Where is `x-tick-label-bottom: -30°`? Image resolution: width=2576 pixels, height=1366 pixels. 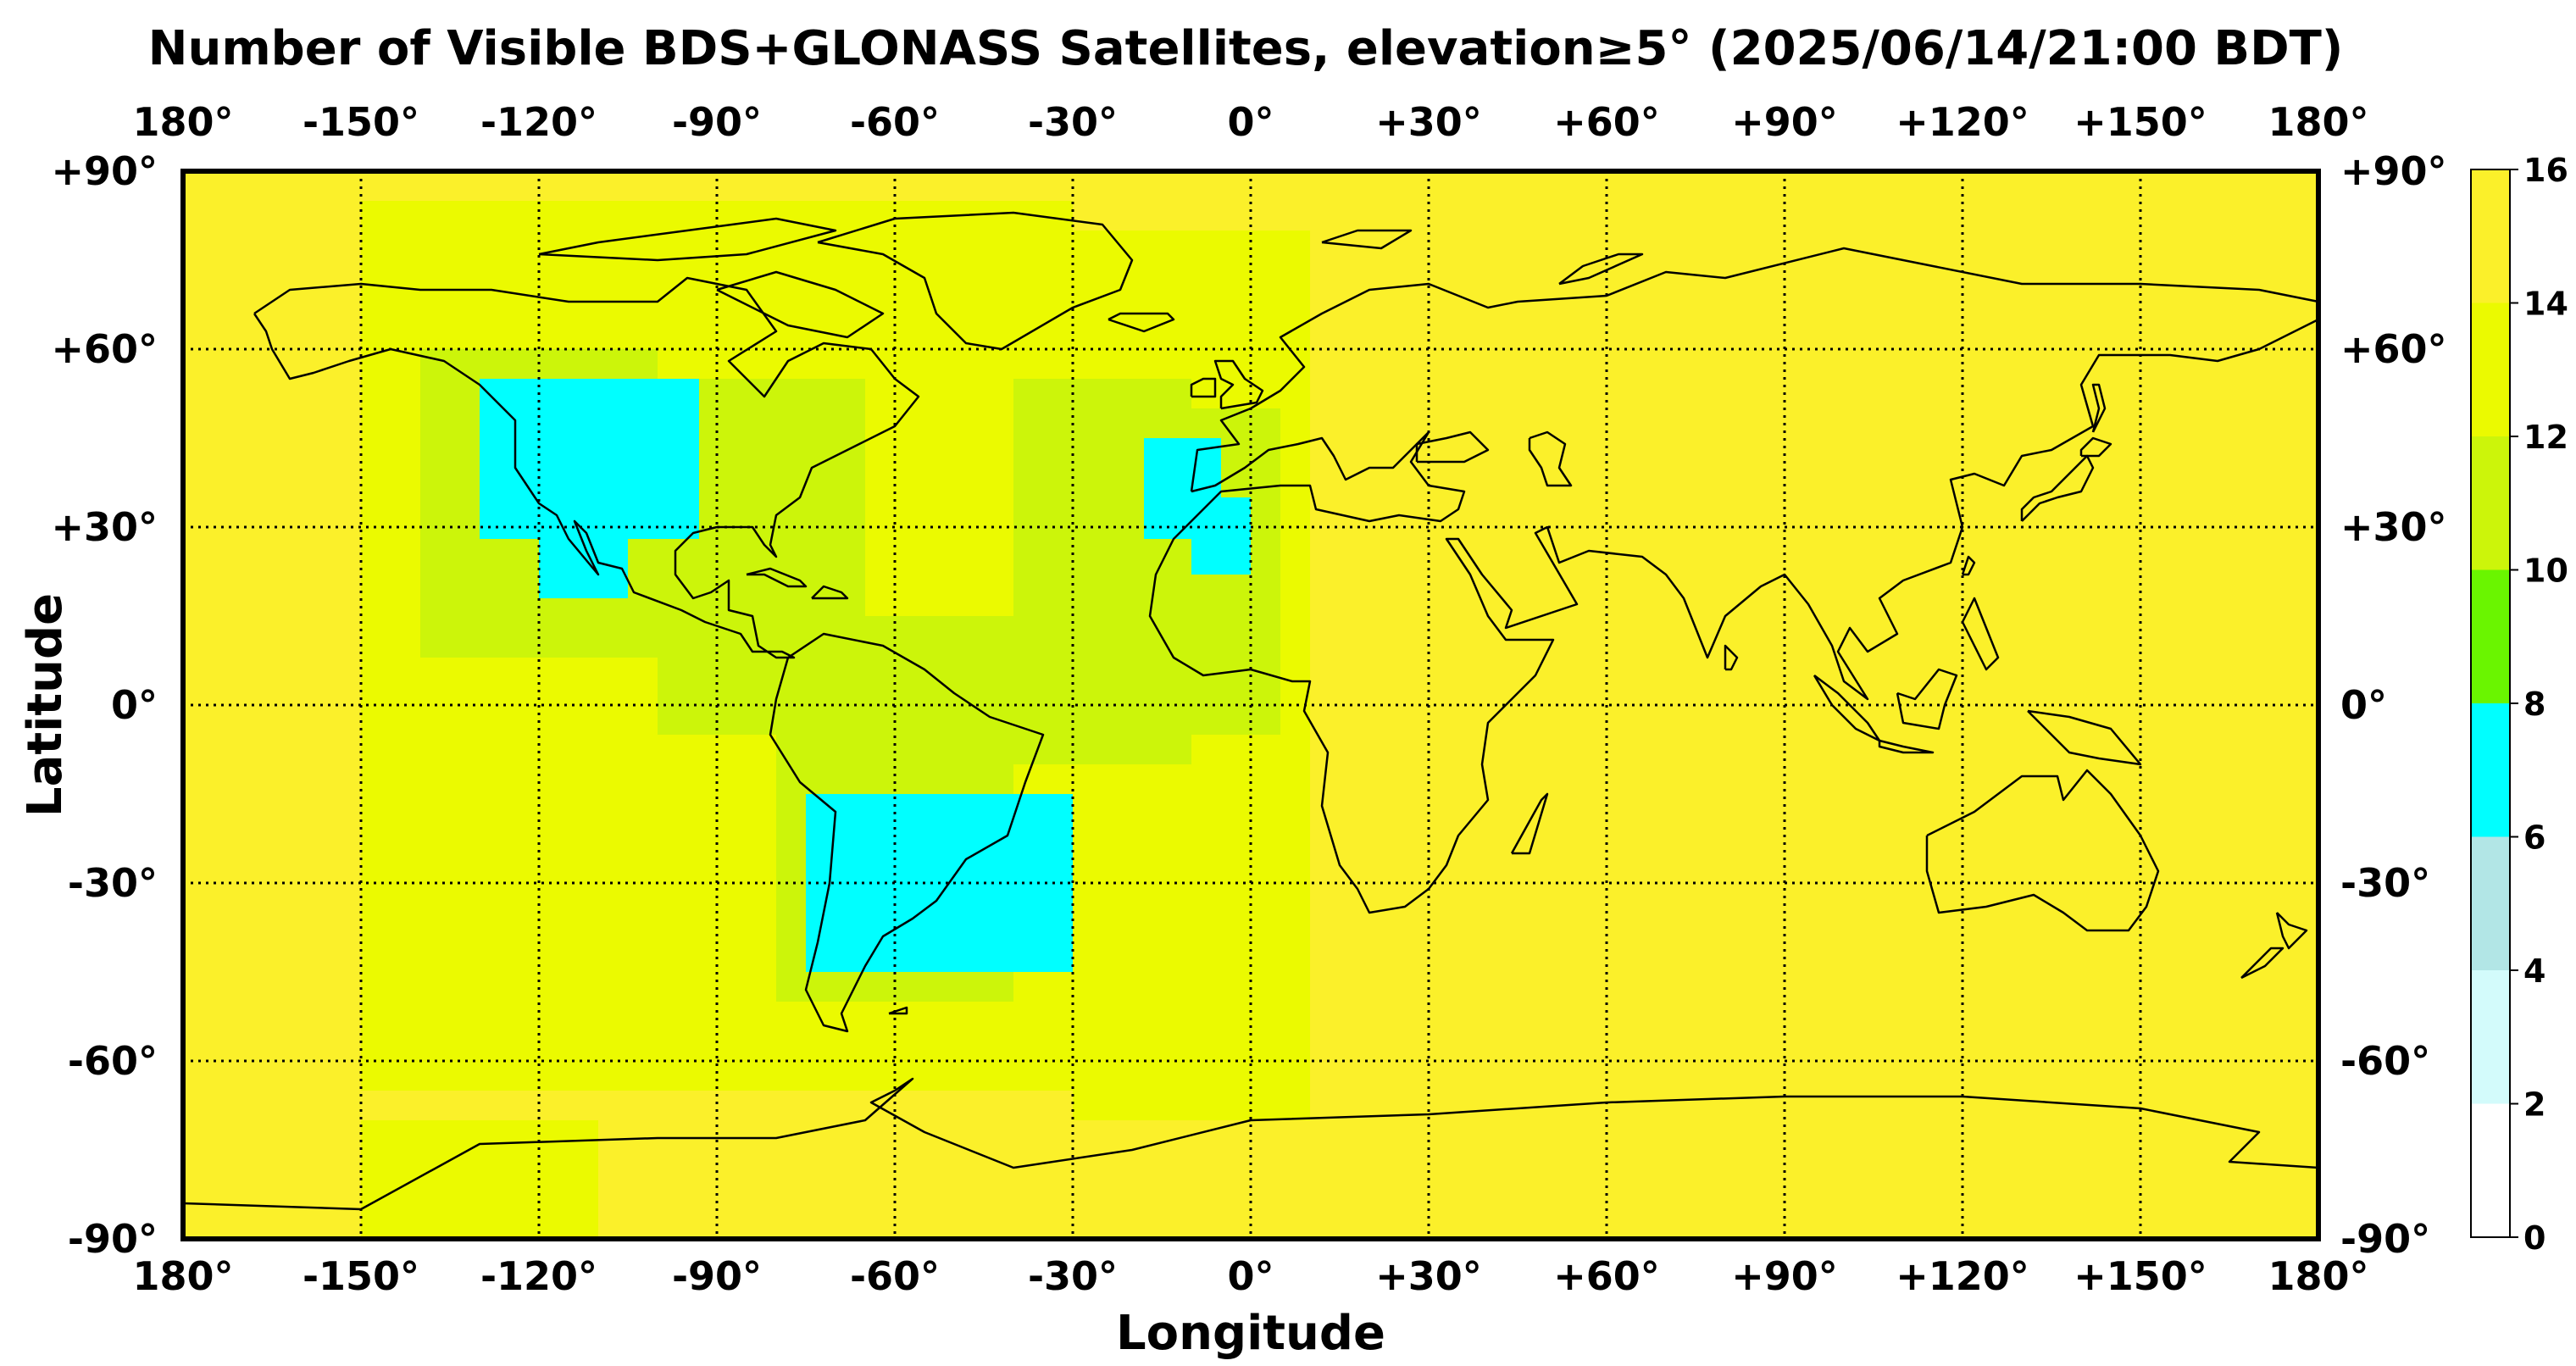 x-tick-label-bottom: -30° is located at coordinates (1073, 1276).